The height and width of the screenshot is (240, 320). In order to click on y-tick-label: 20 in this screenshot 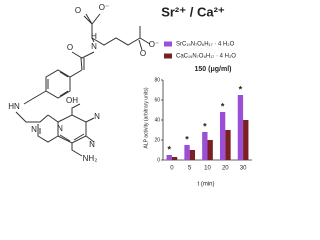, I will do `click(157, 140)`.